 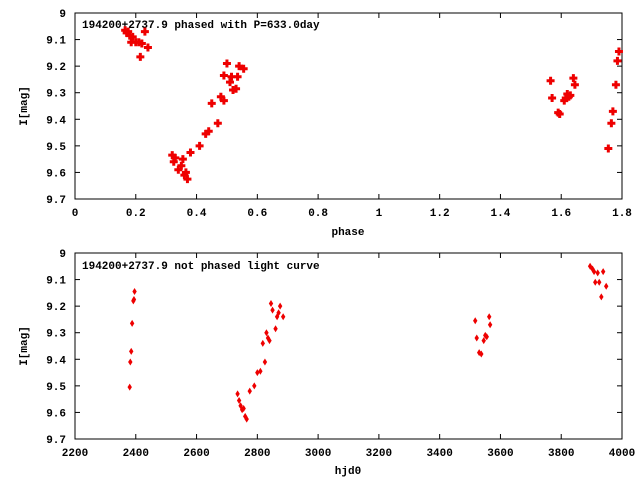 What do you see at coordinates (501, 214) in the screenshot?
I see `phased-x-tick-label: 1.4` at bounding box center [501, 214].